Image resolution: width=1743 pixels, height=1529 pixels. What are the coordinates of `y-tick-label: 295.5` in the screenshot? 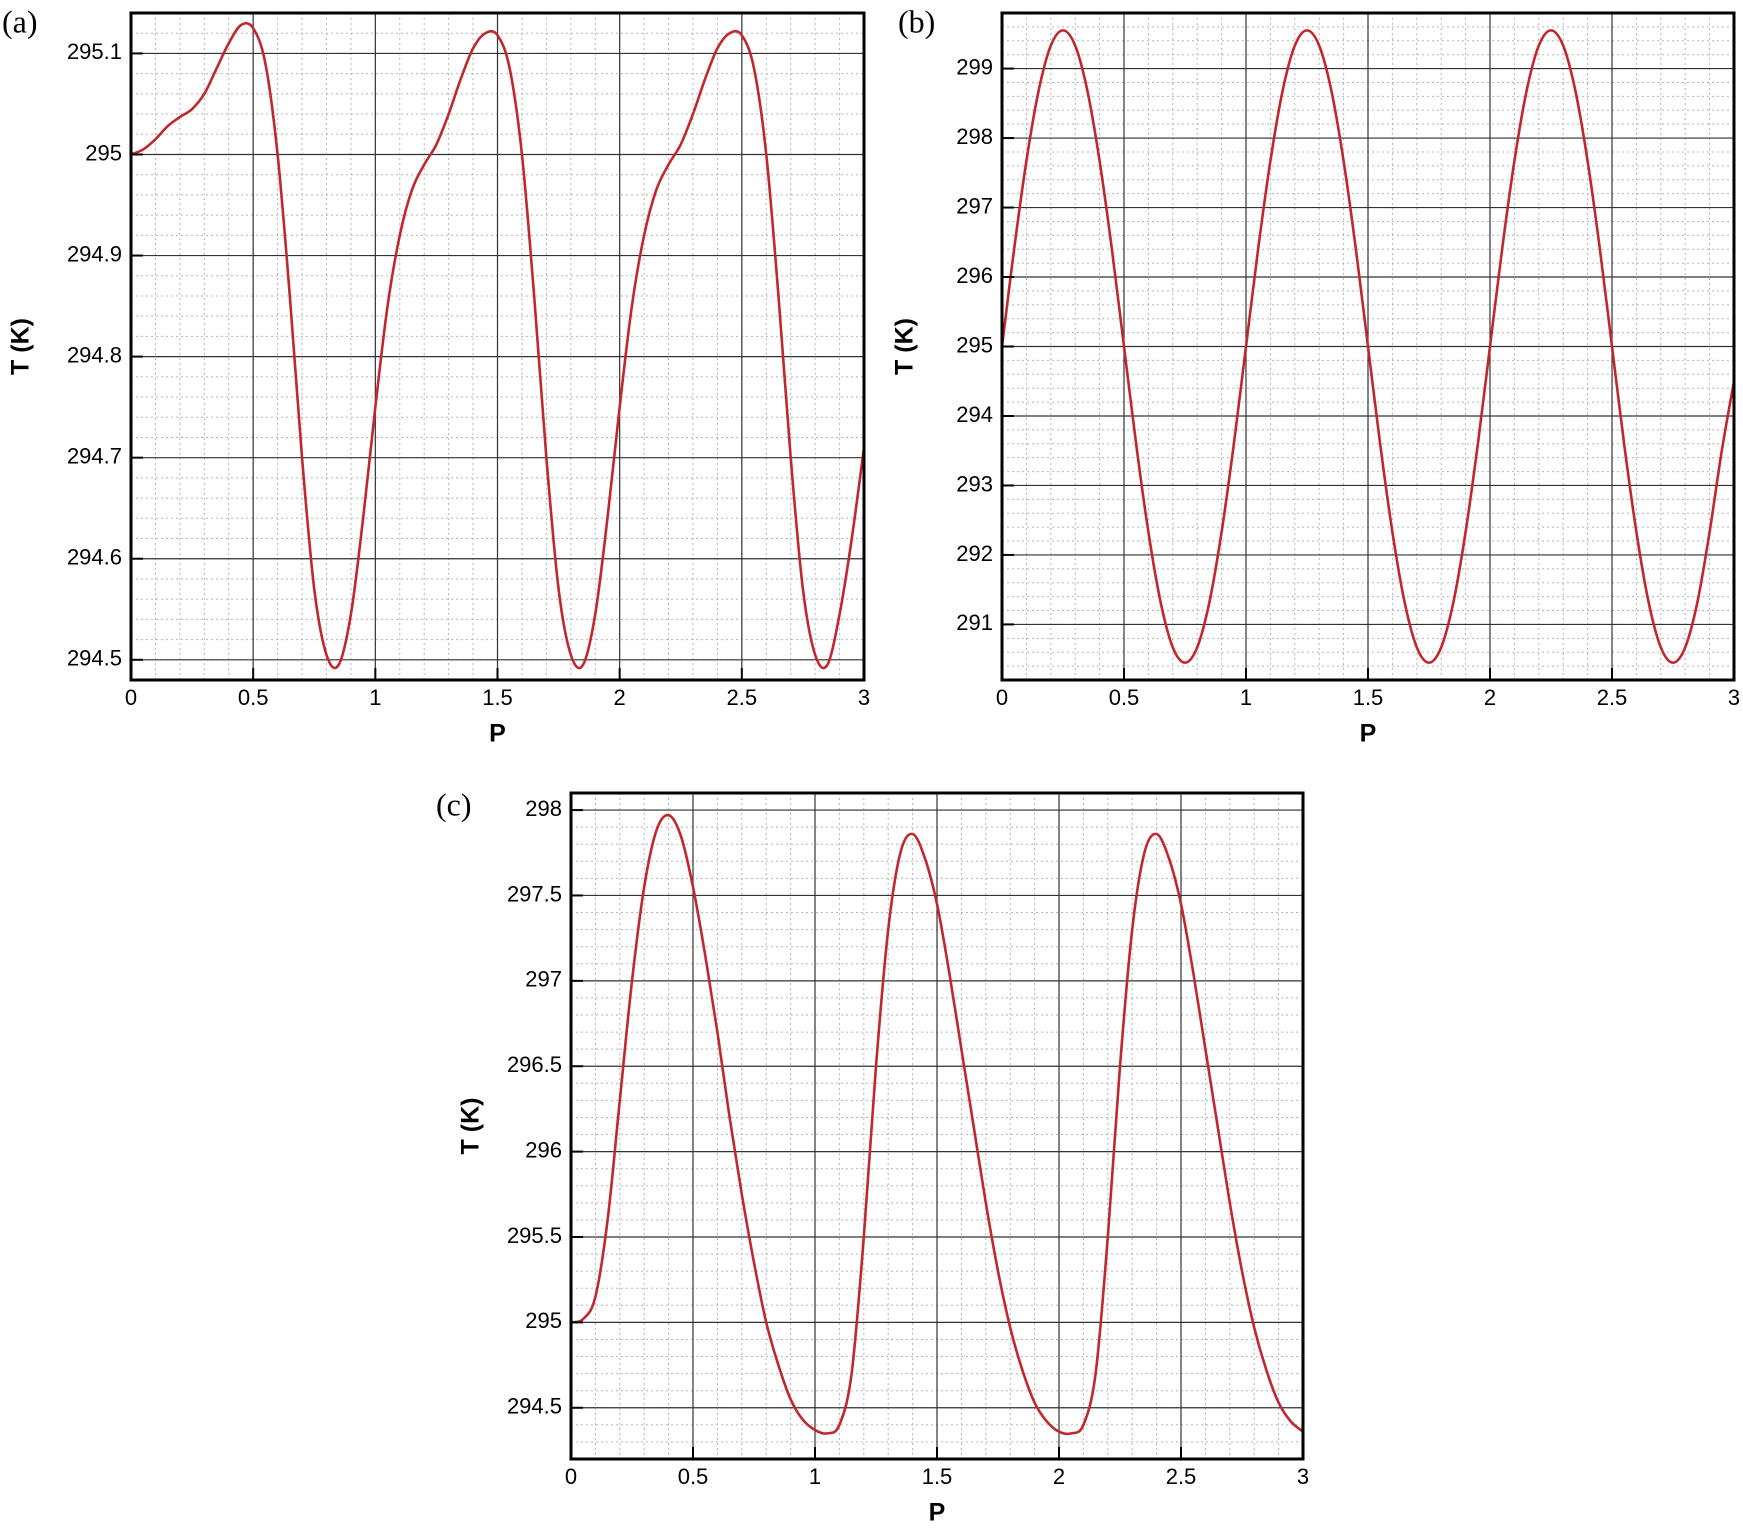 It's located at (534, 1235).